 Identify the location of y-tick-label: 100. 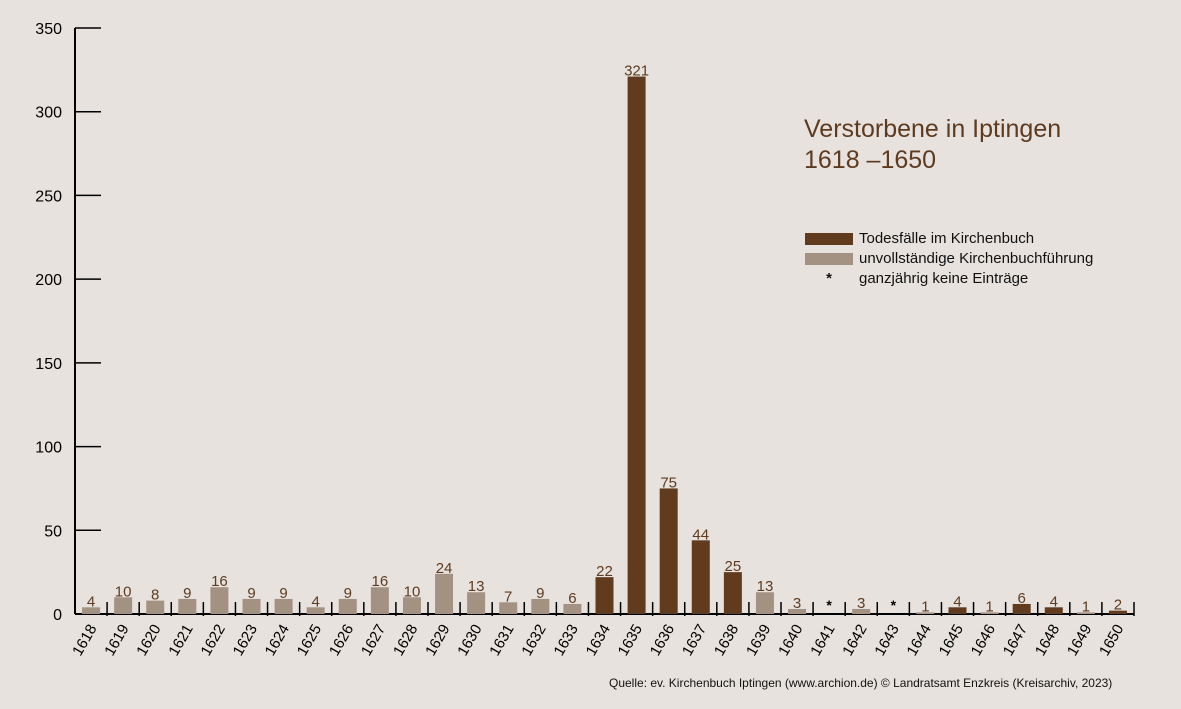
(48, 448).